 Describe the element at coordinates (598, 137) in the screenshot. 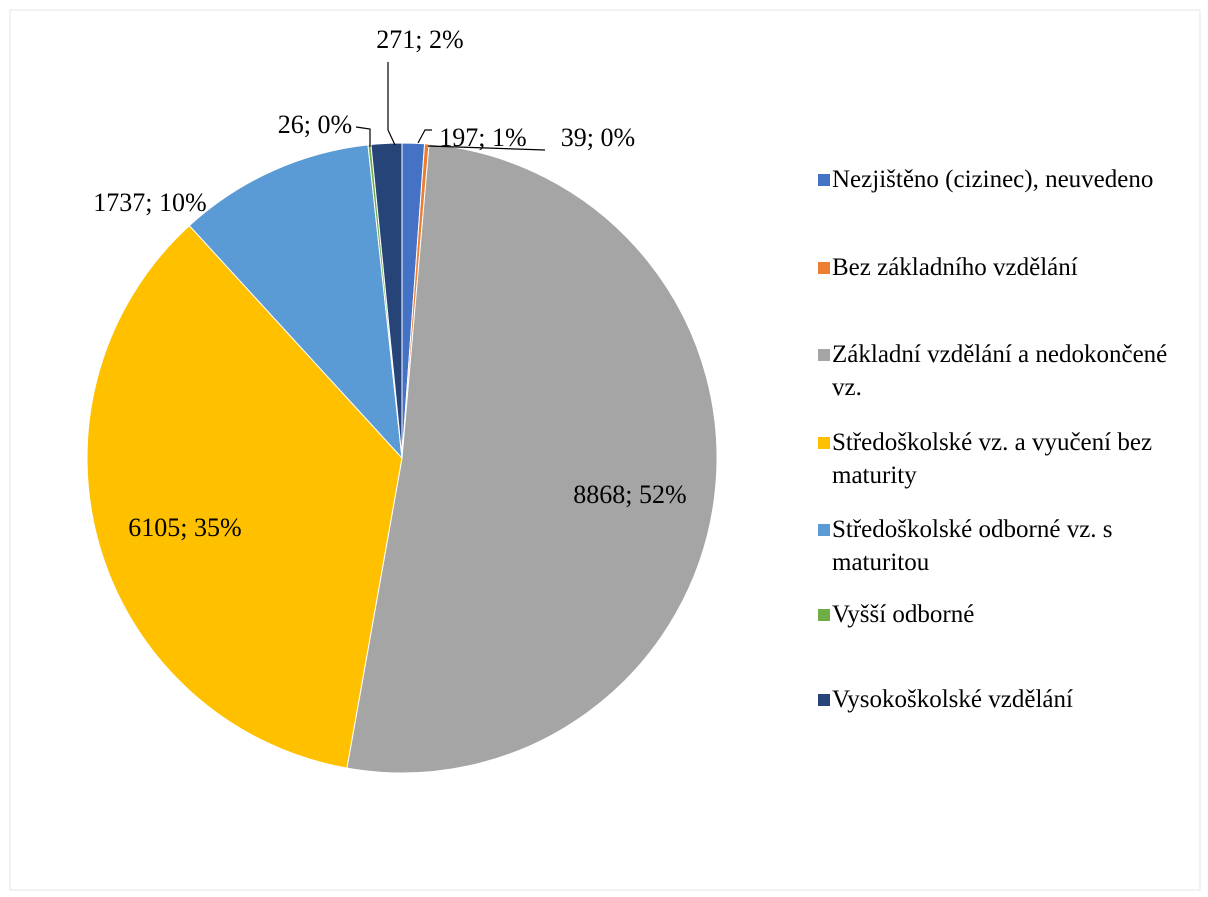

I see `data-label: 39; 0%` at that location.